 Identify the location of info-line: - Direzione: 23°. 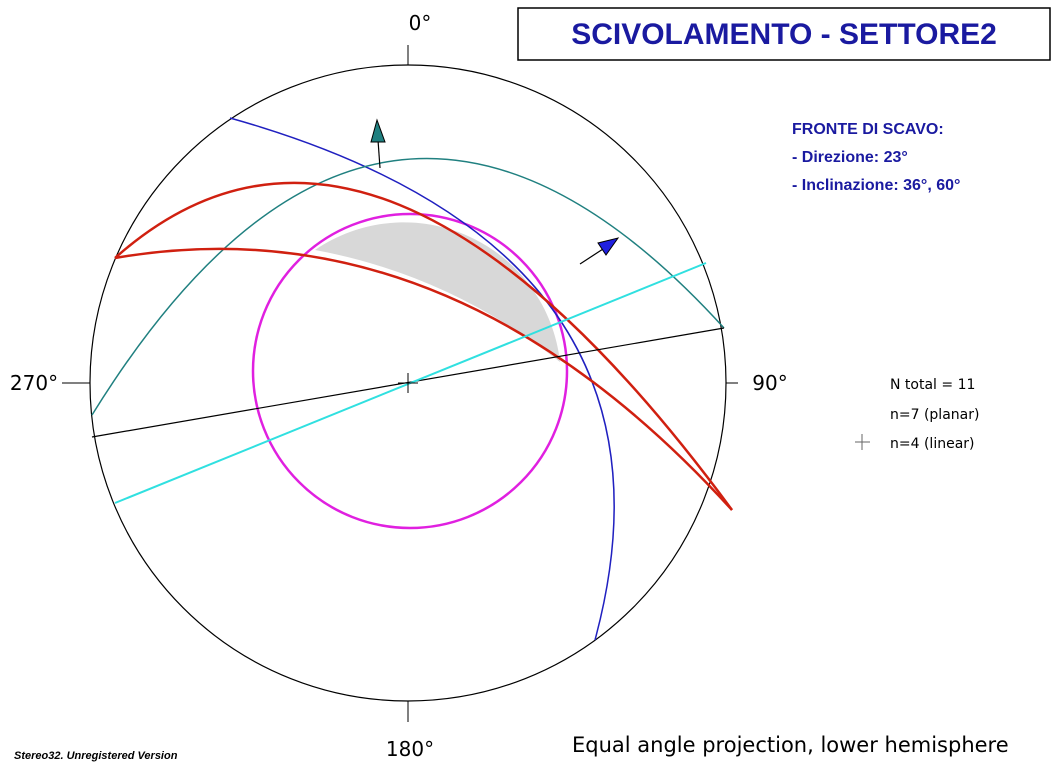
(850, 157).